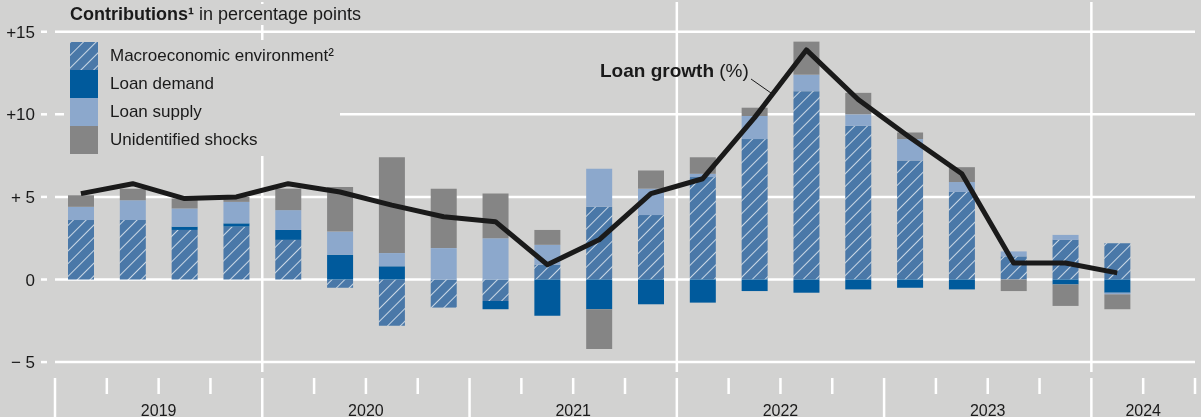 This screenshot has width=1201, height=417. Describe the element at coordinates (30, 280) in the screenshot. I see `y-tick-label: 0` at that location.